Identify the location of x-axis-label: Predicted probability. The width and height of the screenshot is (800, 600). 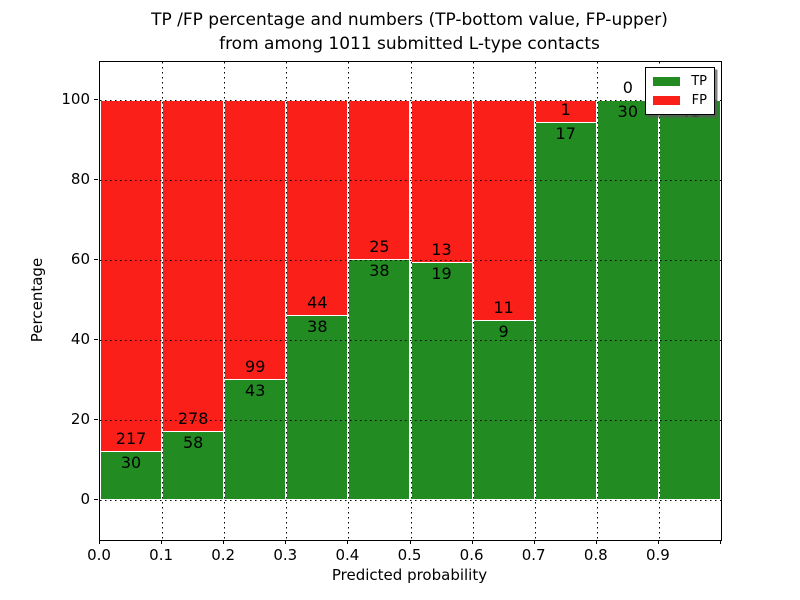
(409, 575).